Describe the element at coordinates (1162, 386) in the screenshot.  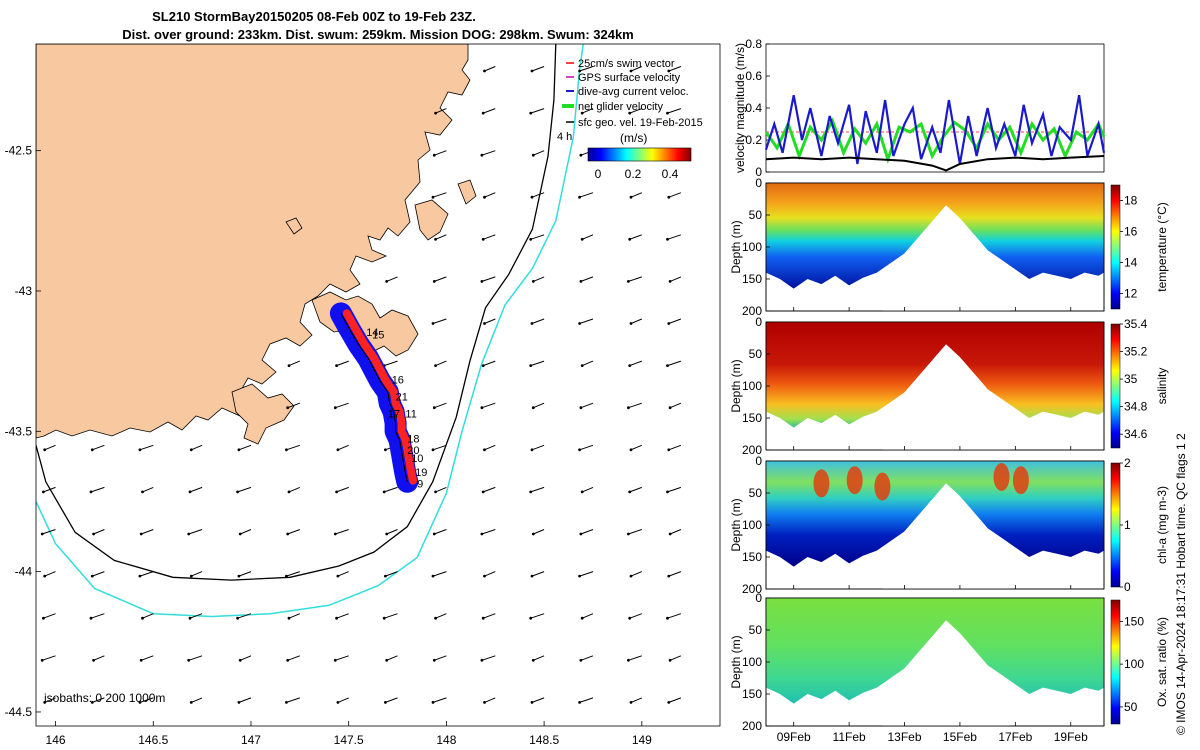
I see `colorbar-label: salinity` at that location.